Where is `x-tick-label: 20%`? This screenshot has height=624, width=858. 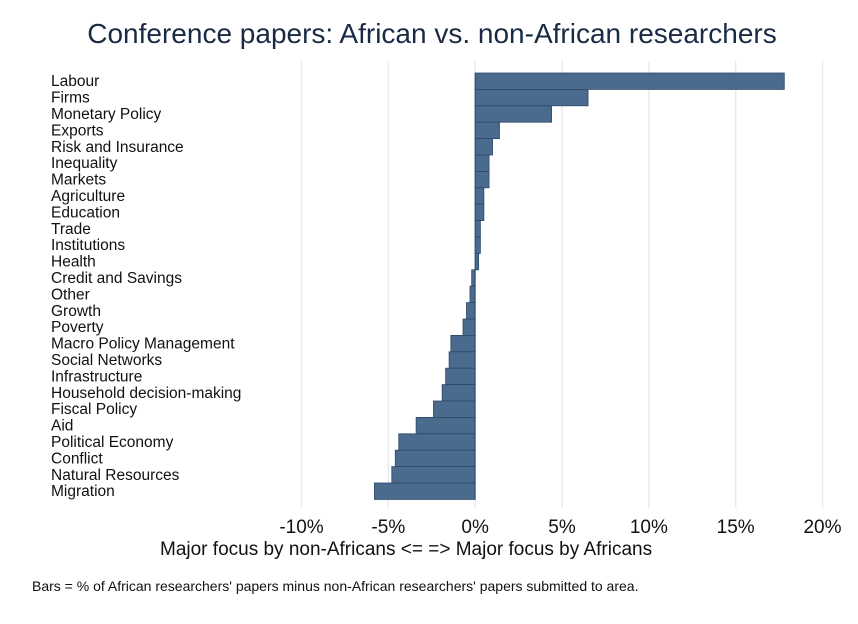 x-tick-label: 20% is located at coordinates (822, 527).